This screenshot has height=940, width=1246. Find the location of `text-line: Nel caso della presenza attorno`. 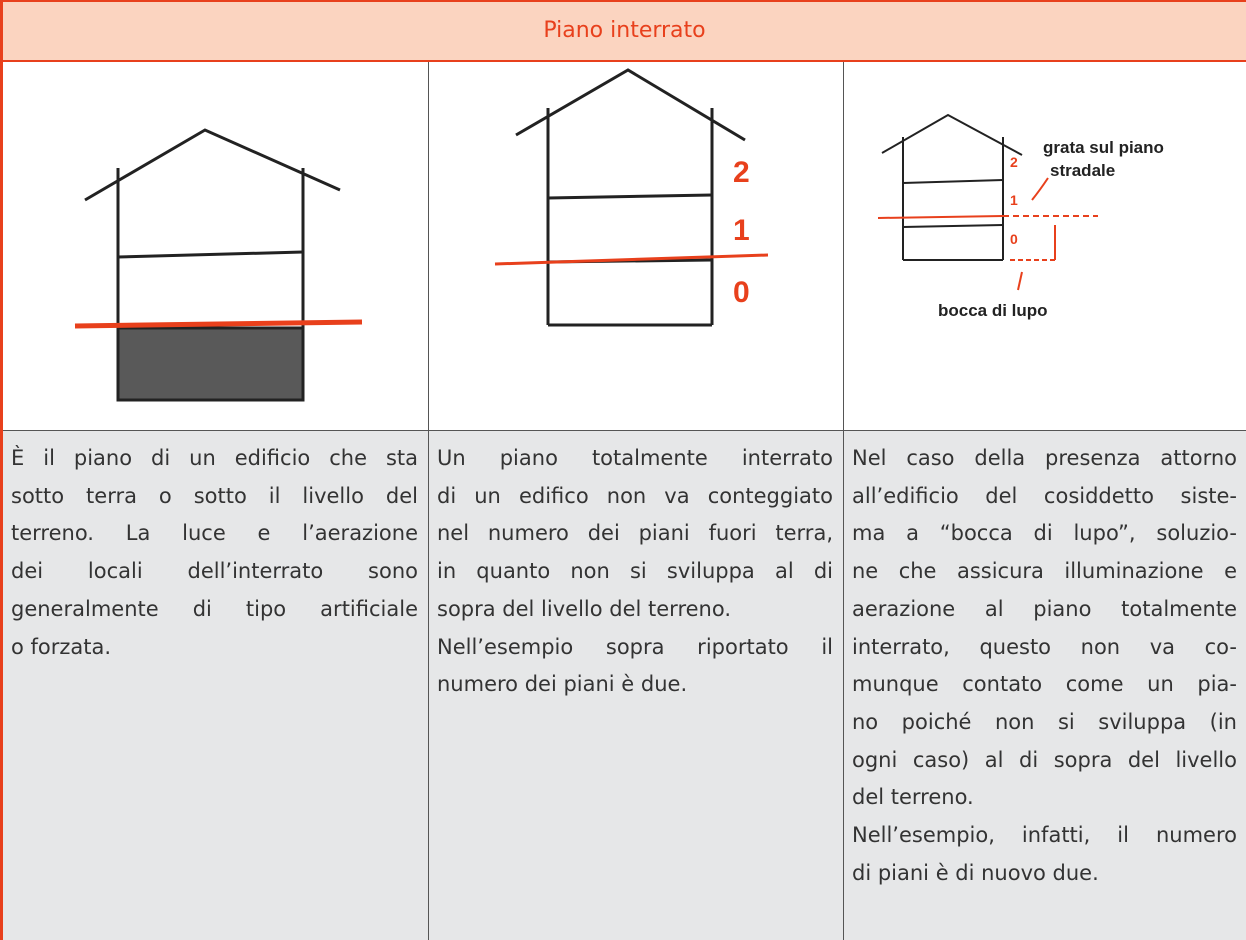

text-line: Nel caso della presenza attorno is located at coordinates (1044, 458).